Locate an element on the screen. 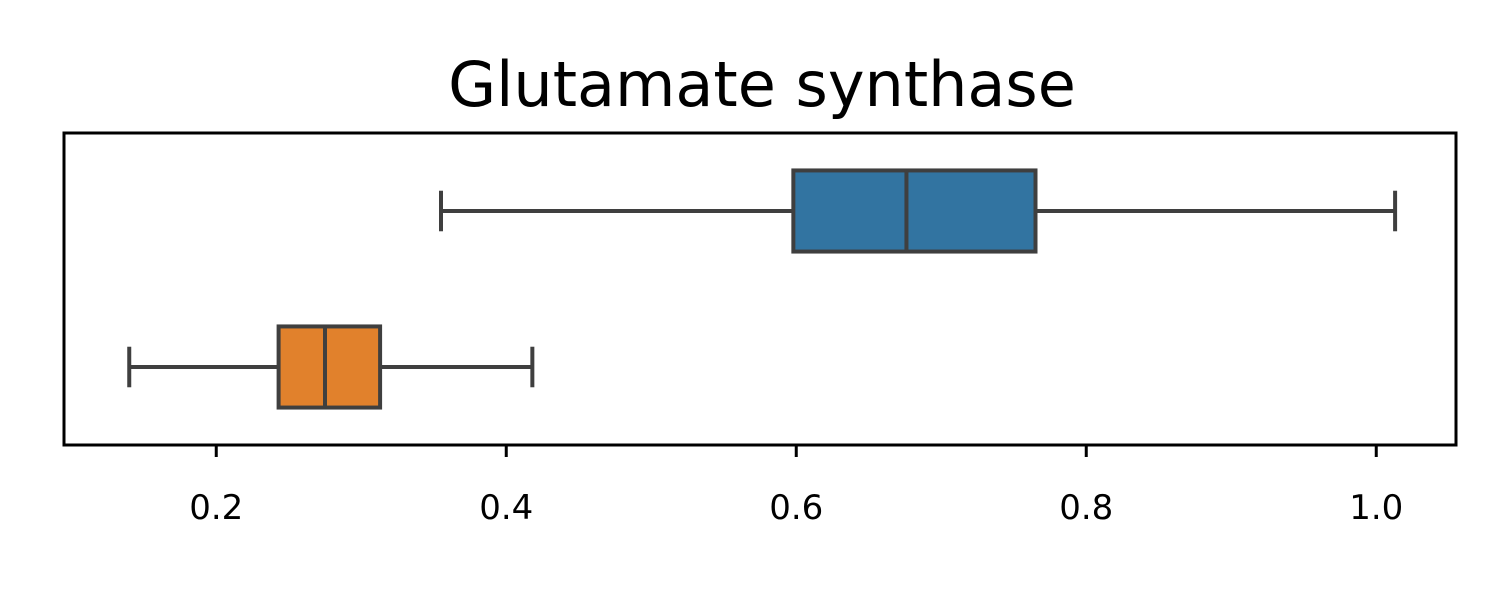 This screenshot has width=1500, height=600. x-tick-label: 0.4 is located at coordinates (506, 508).